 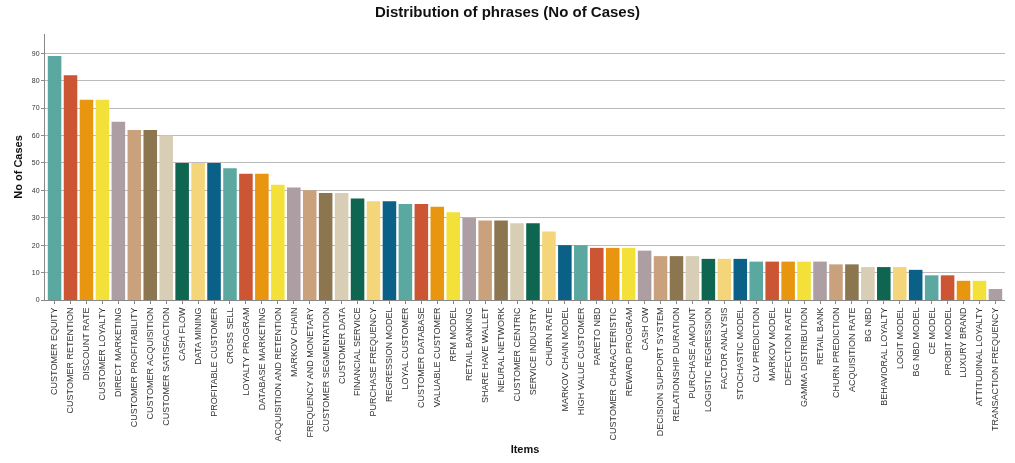 I want to click on x-tick-label: CUSTOMER ACQUISITION, so click(x=150, y=363).